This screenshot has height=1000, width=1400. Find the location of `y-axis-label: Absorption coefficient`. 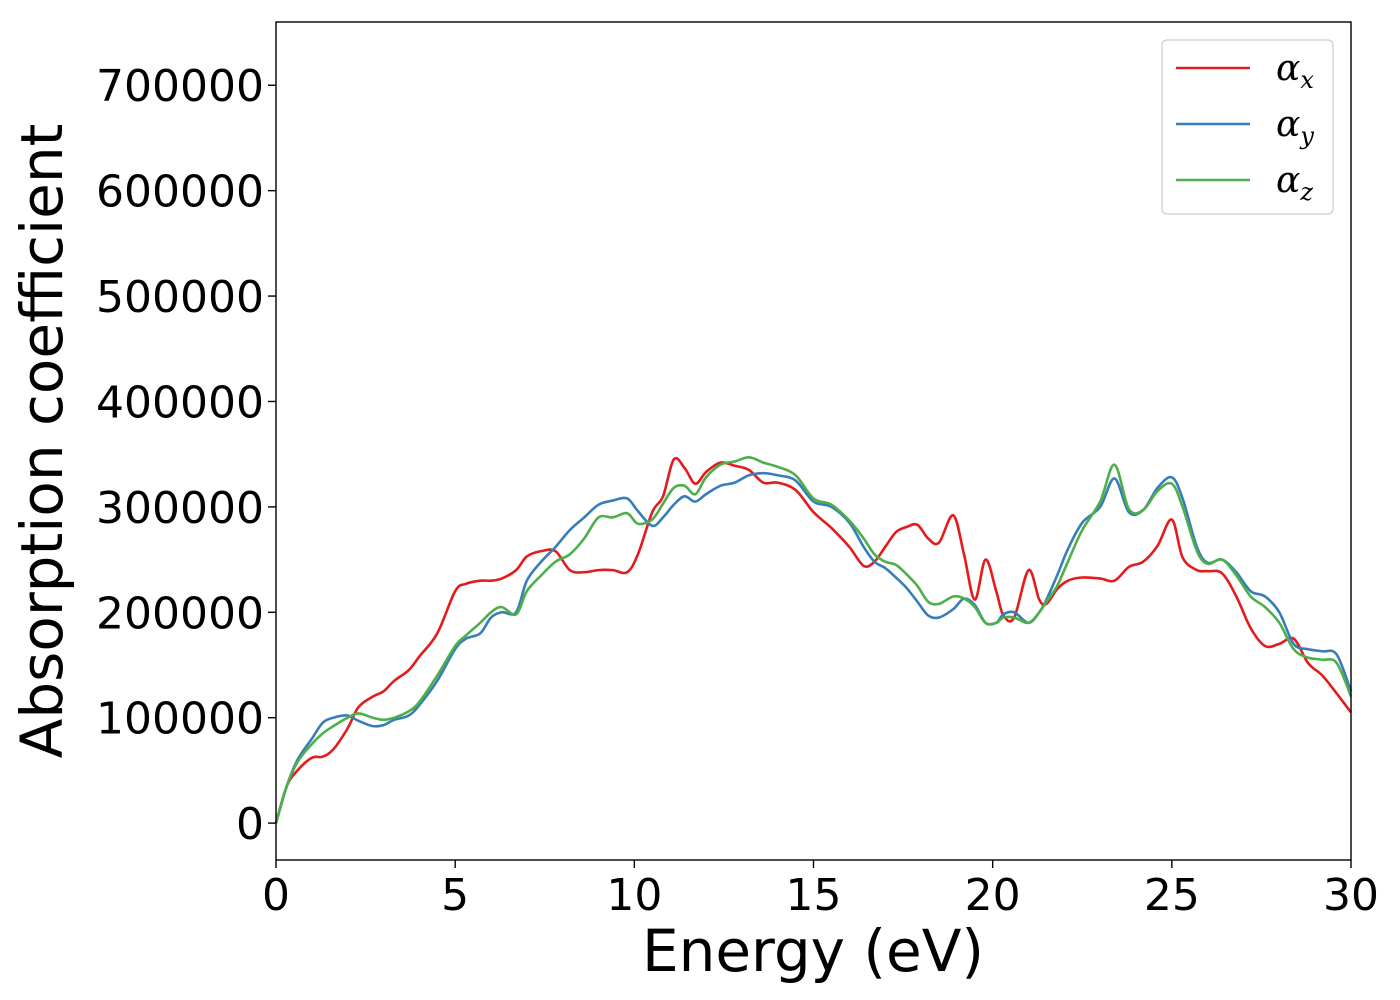

y-axis-label: Absorption coefficient is located at coordinates (42, 441).